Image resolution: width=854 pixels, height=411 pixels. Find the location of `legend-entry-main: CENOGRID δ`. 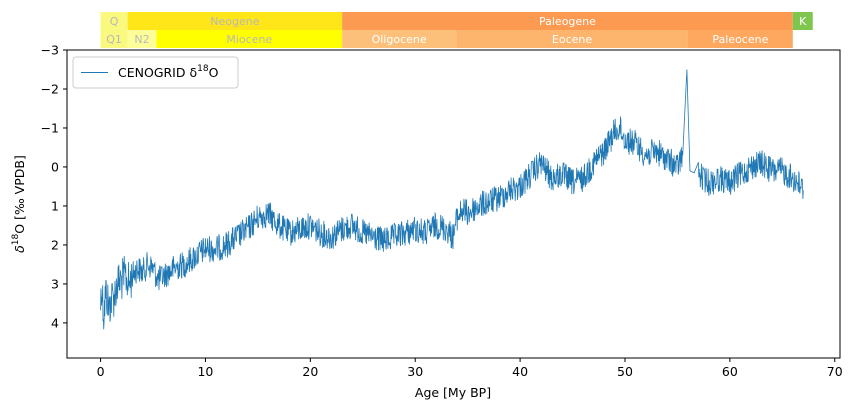

legend-entry-main: CENOGRID δ is located at coordinates (157, 72).